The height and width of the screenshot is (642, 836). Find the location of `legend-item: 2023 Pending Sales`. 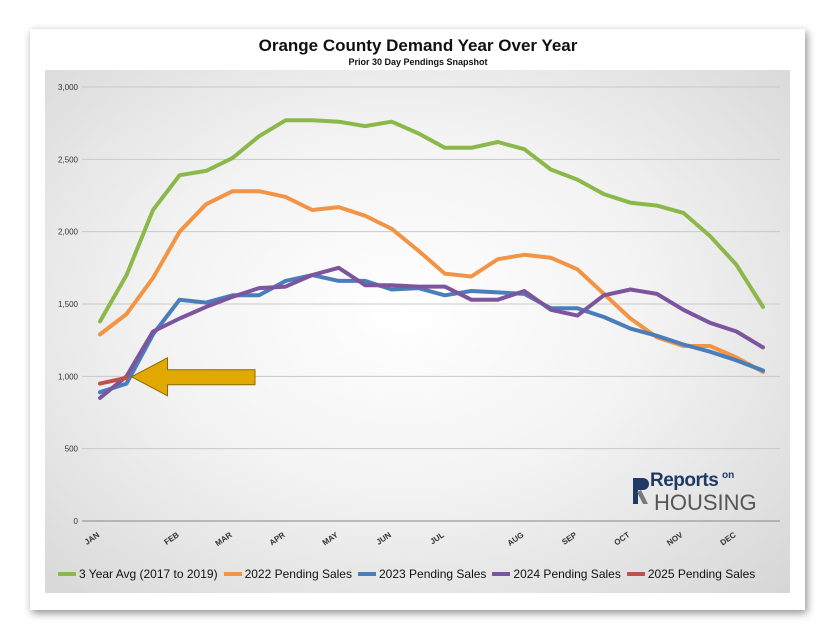

legend-item: 2023 Pending Sales is located at coordinates (422, 574).